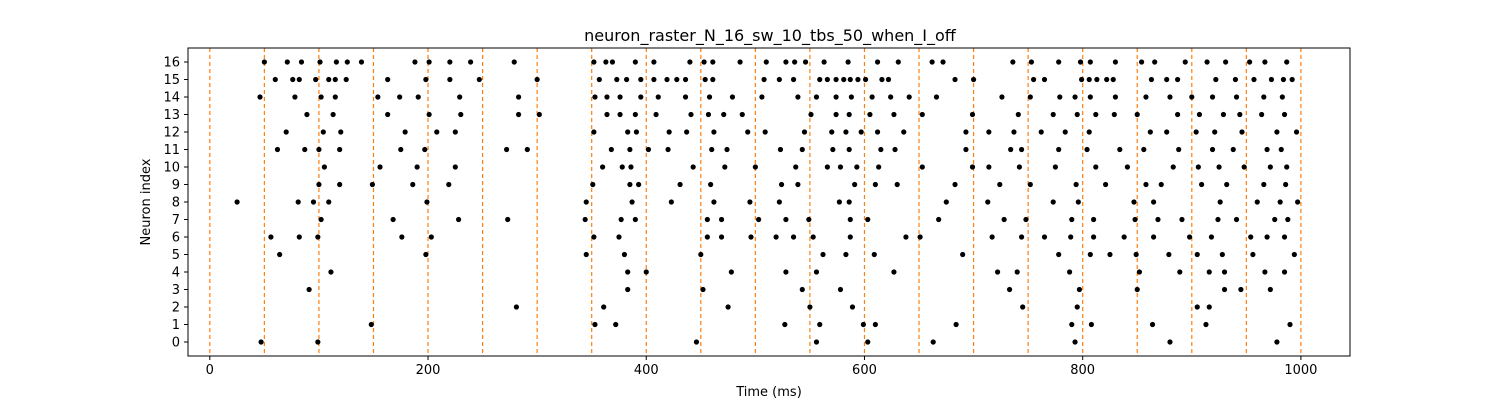 This screenshot has height=400, width=1500. What do you see at coordinates (1082, 370) in the screenshot?
I see `x-tick-label: 800` at bounding box center [1082, 370].